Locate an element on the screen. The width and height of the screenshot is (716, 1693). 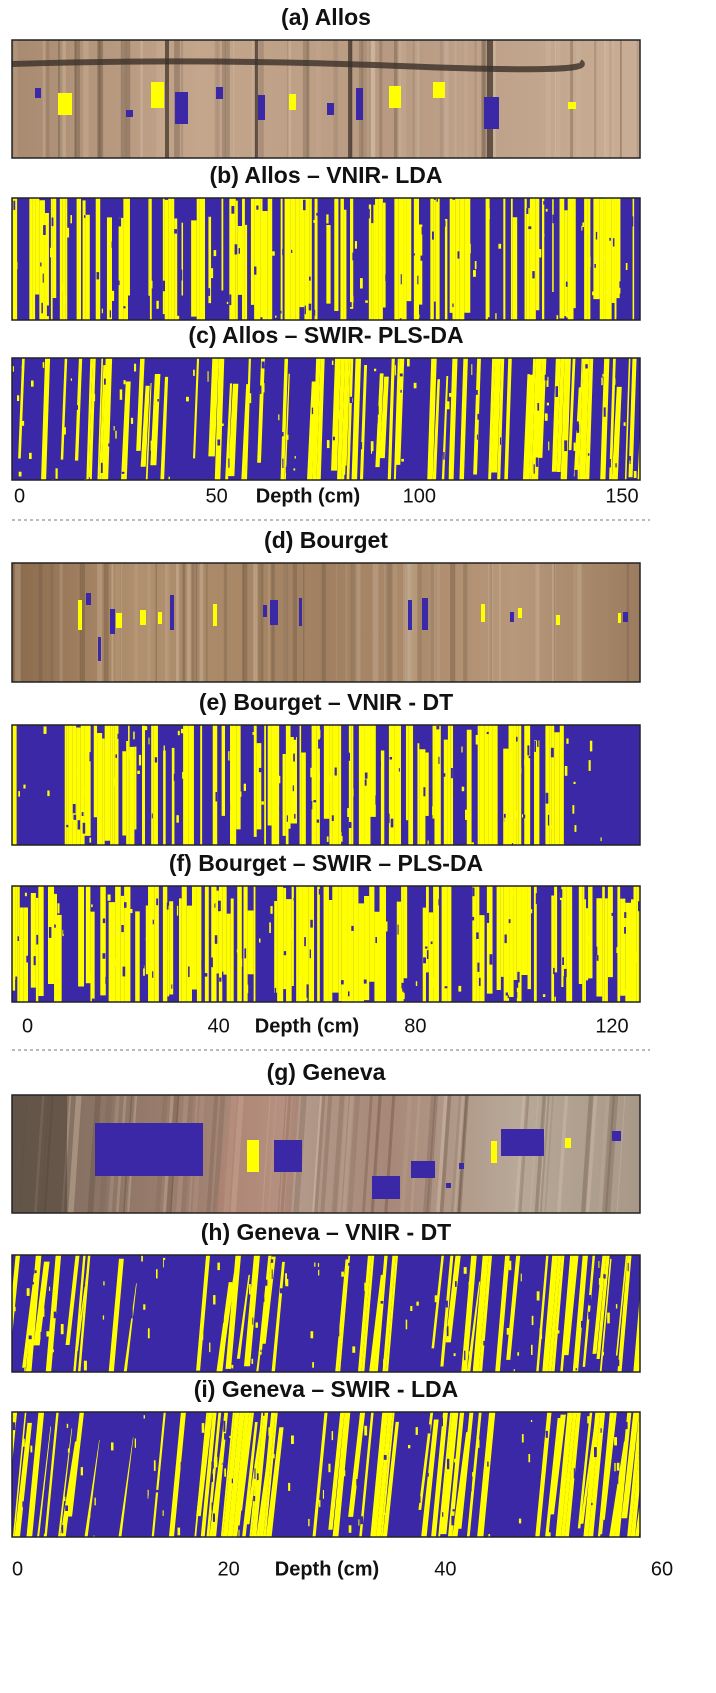
panel-title: (a) Allos is located at coordinates (326, 17).